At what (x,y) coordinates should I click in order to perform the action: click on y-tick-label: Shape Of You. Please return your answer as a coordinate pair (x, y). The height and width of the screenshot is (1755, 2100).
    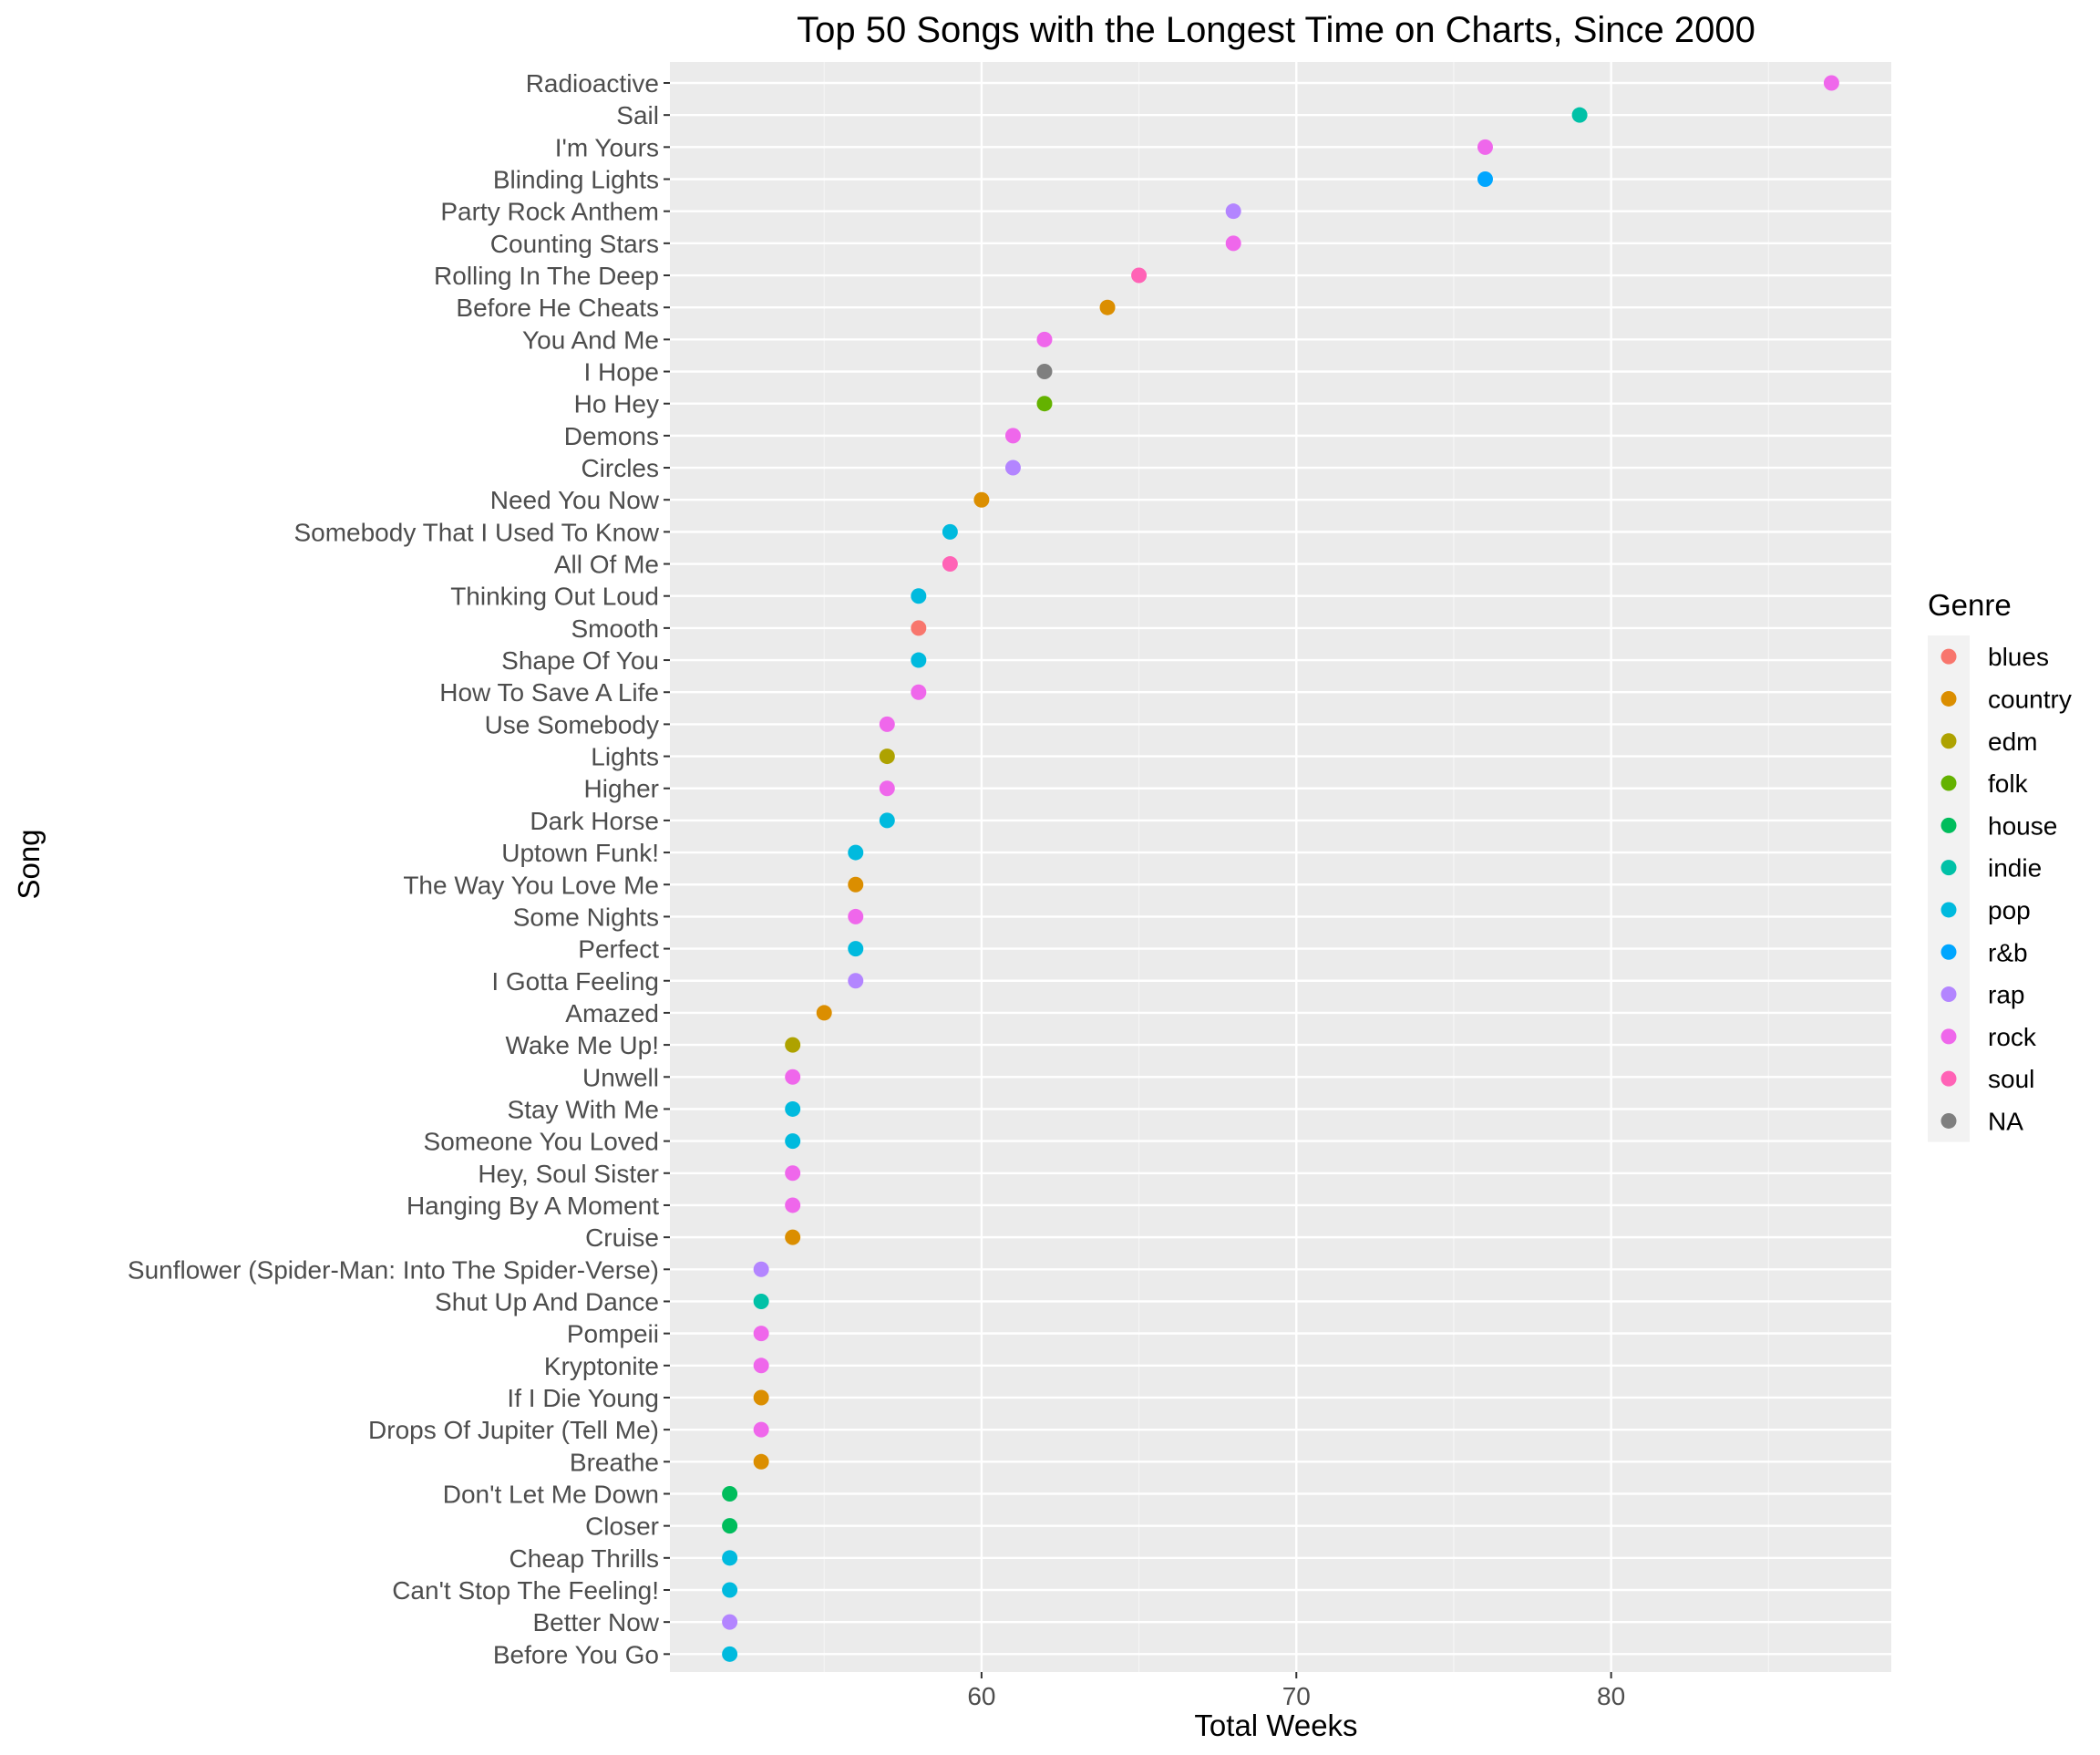
    Looking at the image, I should click on (580, 660).